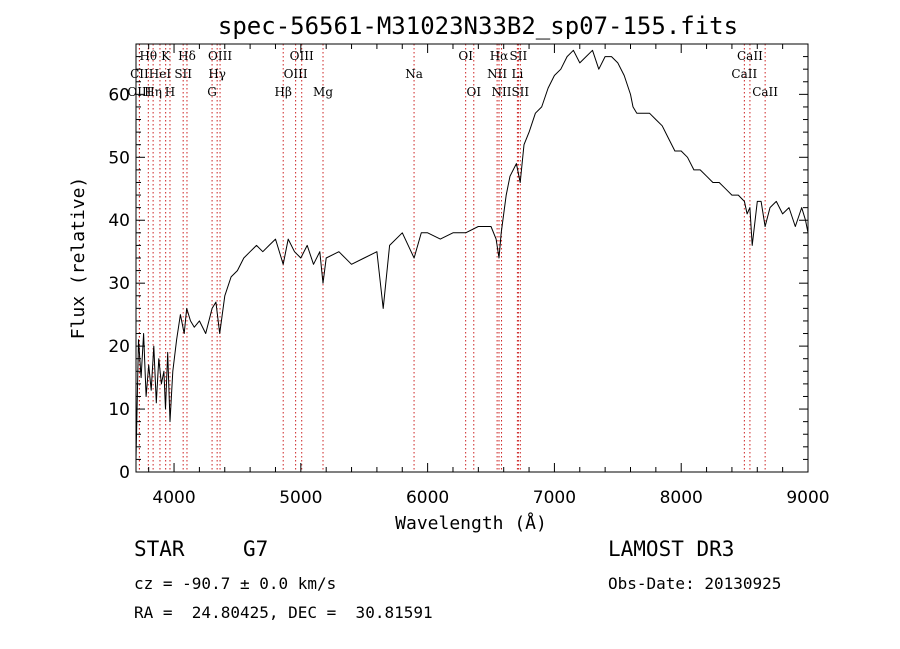 This screenshot has height=649, width=900. Describe the element at coordinates (119, 410) in the screenshot. I see `y-tick-label: 10` at that location.